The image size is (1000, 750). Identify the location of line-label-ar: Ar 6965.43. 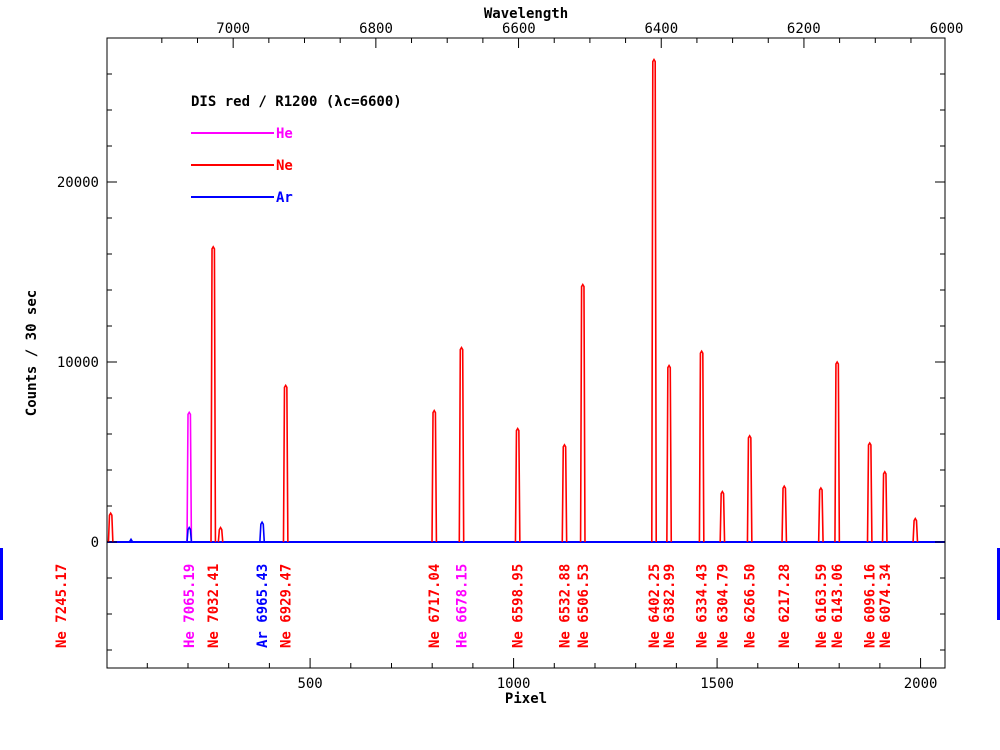
(263, 606).